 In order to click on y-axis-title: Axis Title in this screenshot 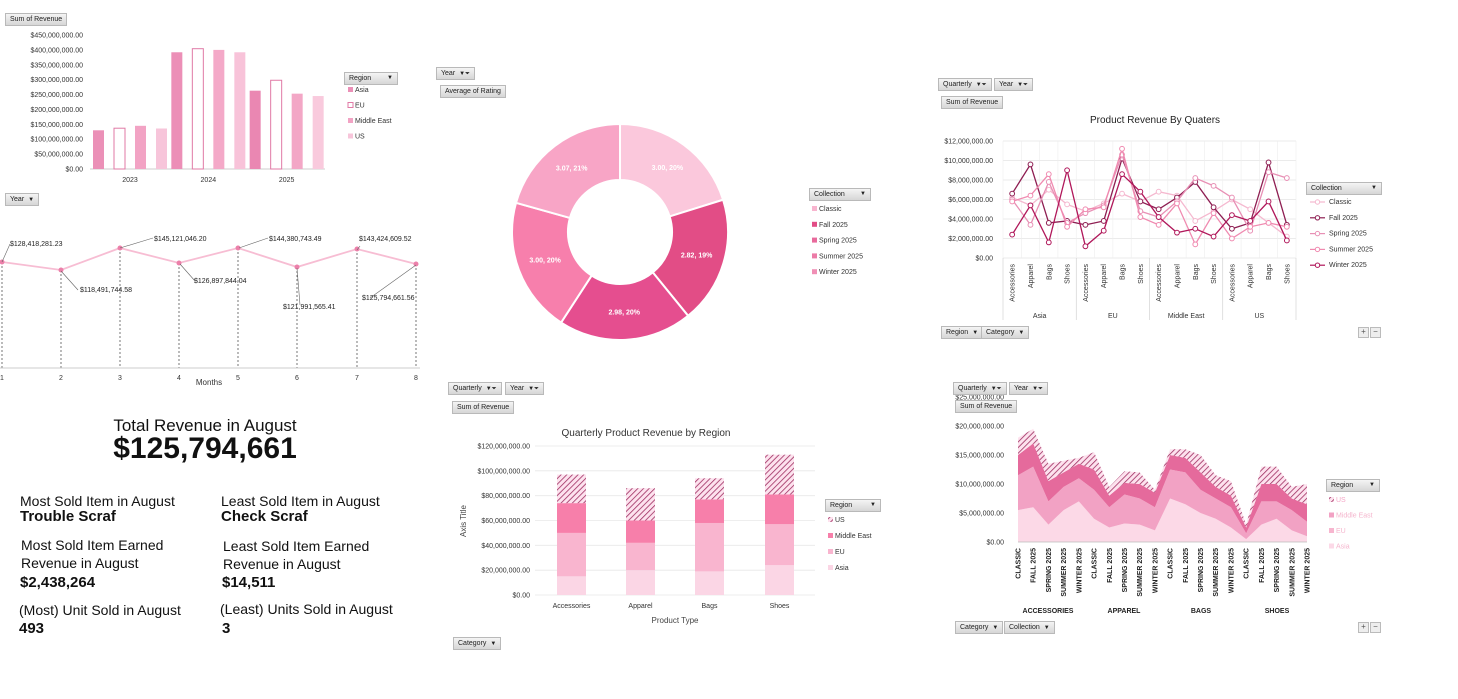, I will do `click(463, 520)`.